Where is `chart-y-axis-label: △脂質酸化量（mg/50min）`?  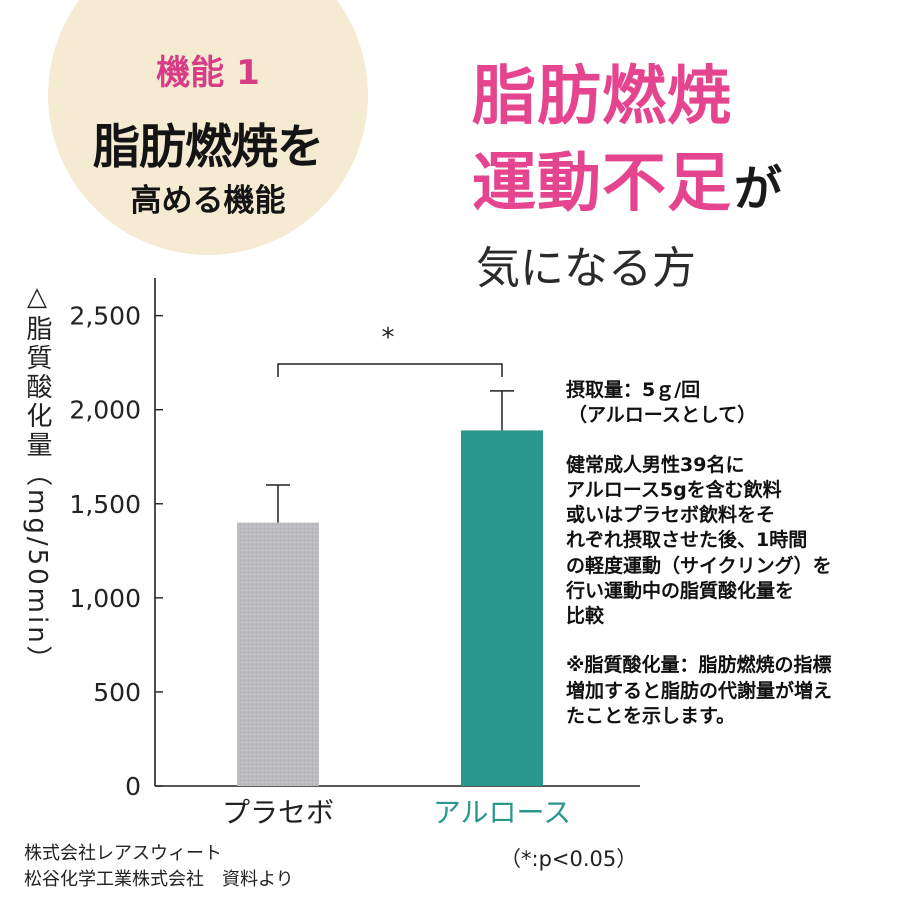 chart-y-axis-label: △脂質酸化量（mg/50min） is located at coordinates (37, 478).